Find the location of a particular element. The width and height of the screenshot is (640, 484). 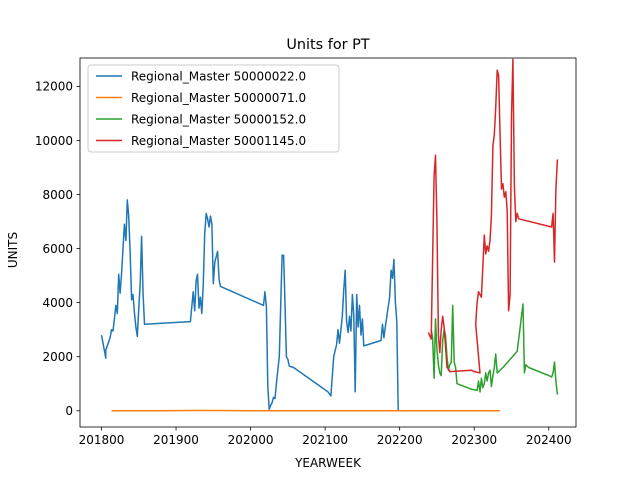

y-tick-label: 12000 is located at coordinates (54, 87).